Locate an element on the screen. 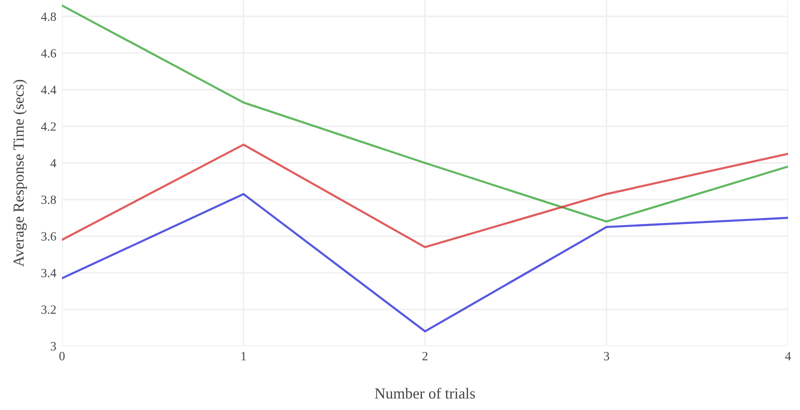 The height and width of the screenshot is (410, 800). x-tick-label: 3 is located at coordinates (607, 356).